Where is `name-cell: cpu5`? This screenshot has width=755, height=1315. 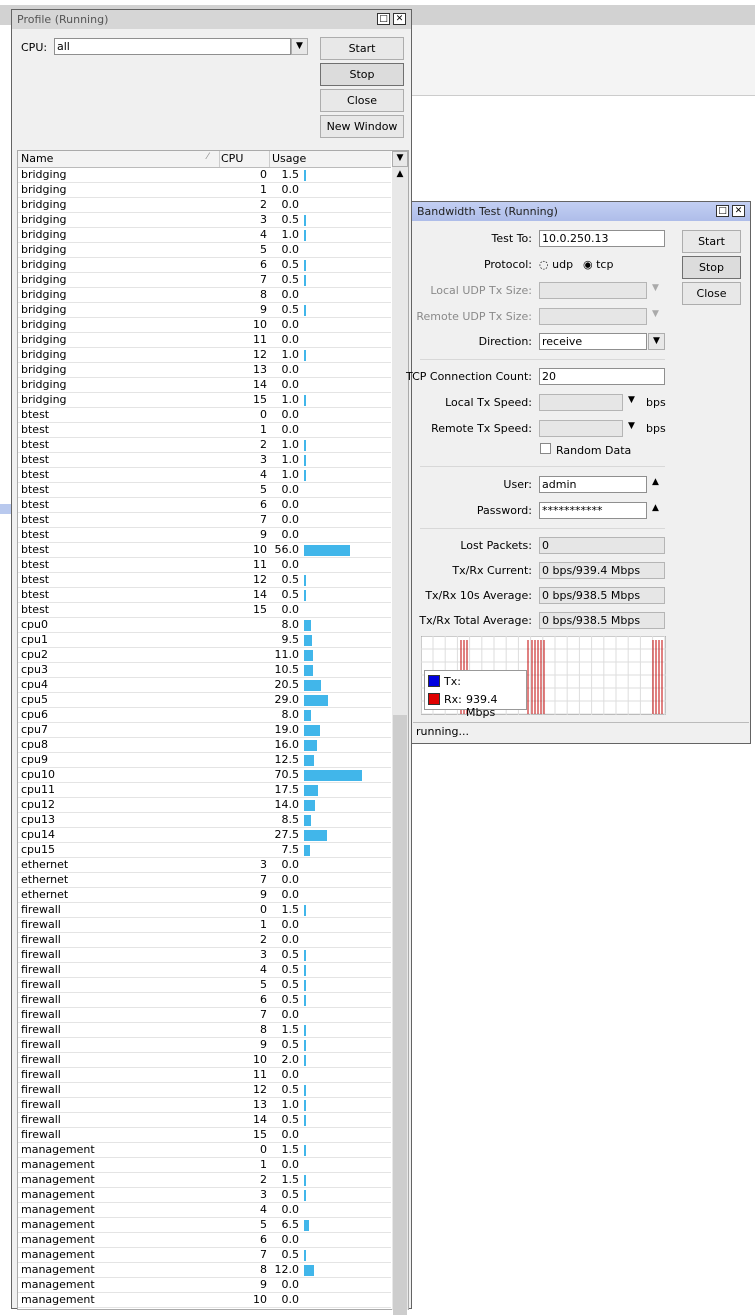 name-cell: cpu5 is located at coordinates (35, 699).